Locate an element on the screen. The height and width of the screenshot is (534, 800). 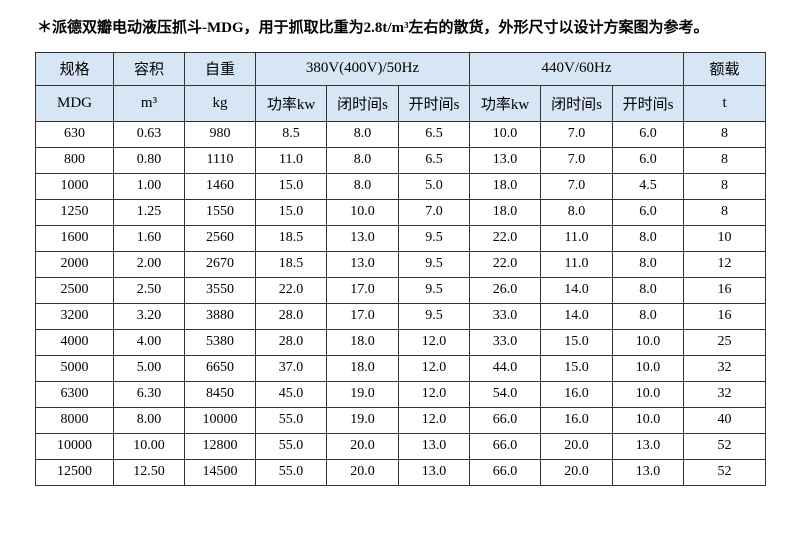
table-cell: 37.0 is located at coordinates (291, 368).